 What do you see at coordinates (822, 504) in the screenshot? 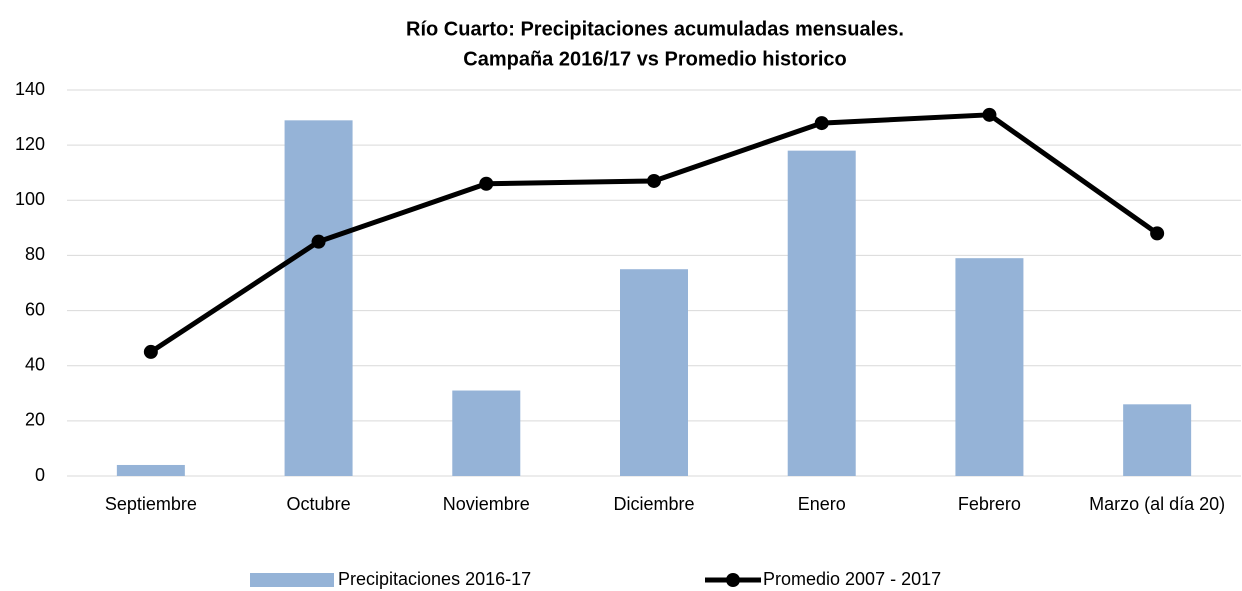
I see `x-tick-label: Enero` at bounding box center [822, 504].